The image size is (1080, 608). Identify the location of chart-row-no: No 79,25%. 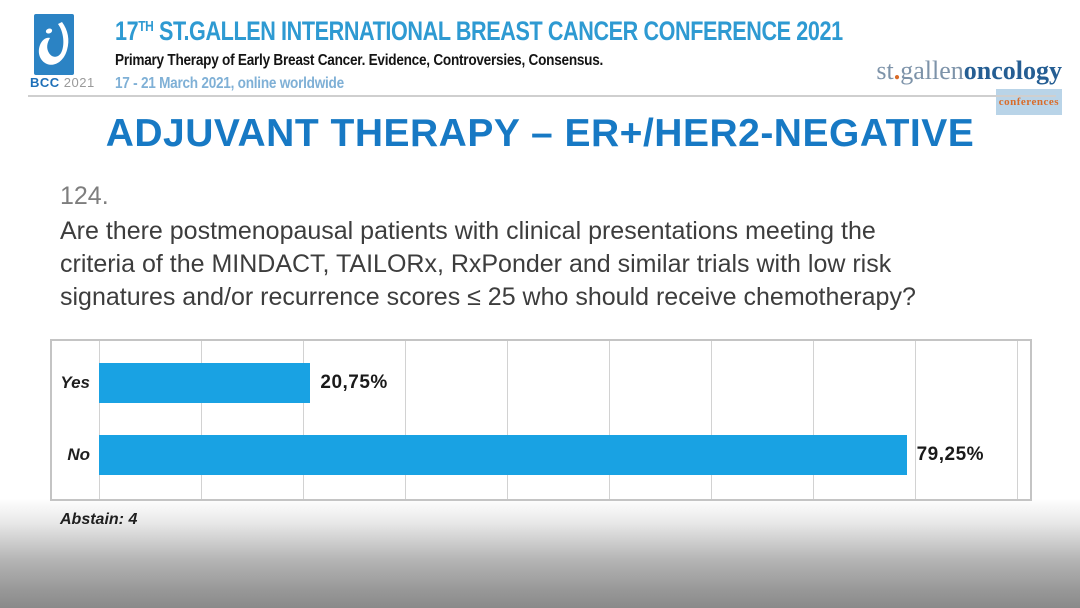
(541, 455).